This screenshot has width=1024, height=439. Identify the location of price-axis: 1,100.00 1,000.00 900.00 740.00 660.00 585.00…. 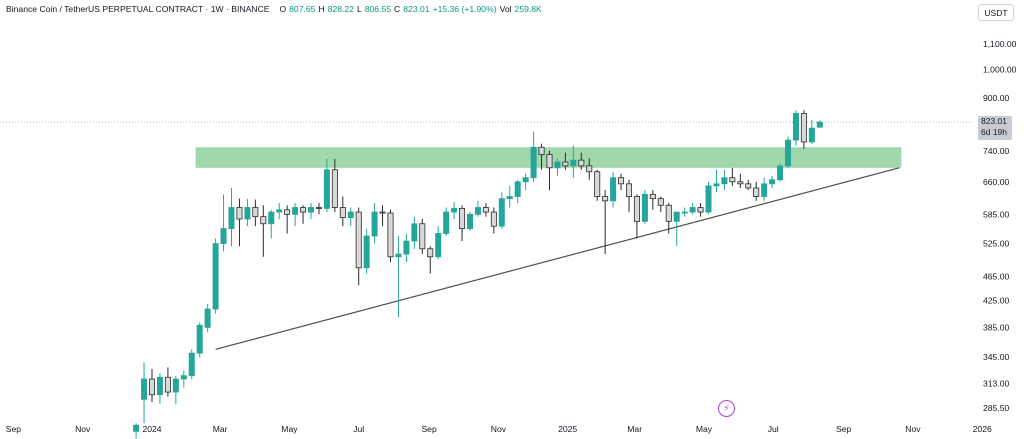
(1000, 226).